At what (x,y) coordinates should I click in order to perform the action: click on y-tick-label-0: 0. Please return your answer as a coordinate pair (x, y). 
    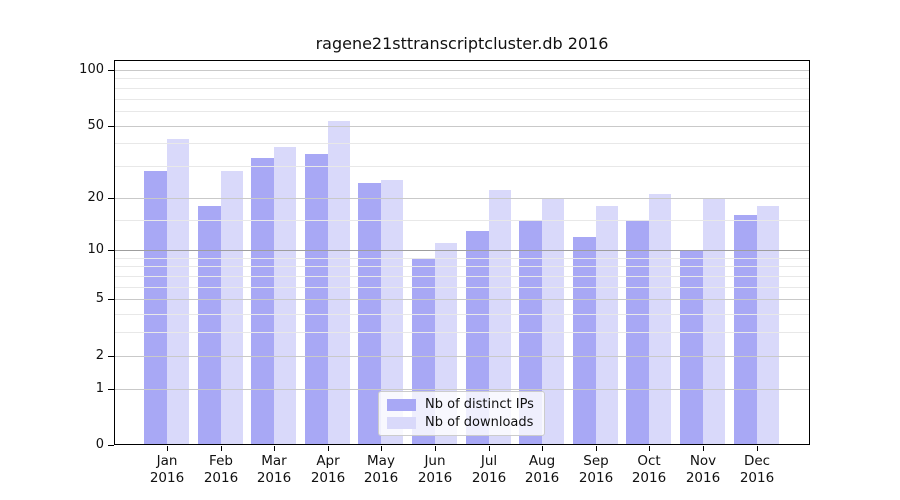
    Looking at the image, I should click on (99, 444).